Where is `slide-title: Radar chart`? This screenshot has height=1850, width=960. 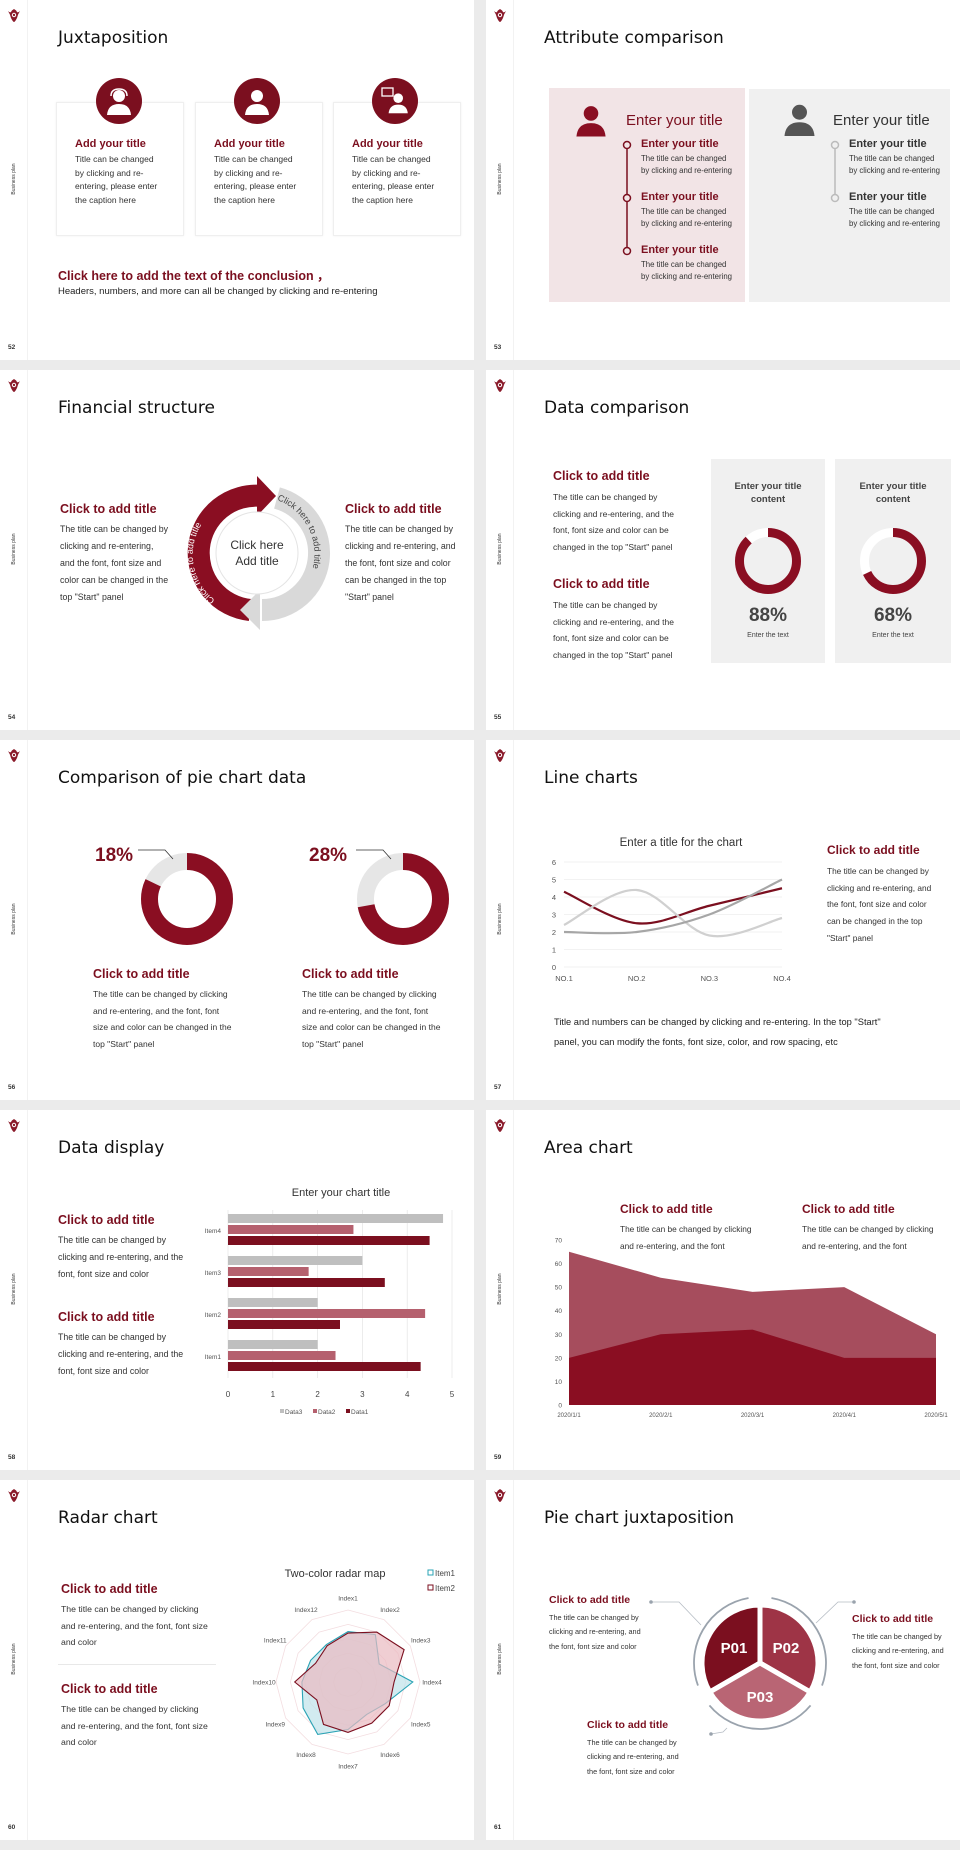 slide-title: Radar chart is located at coordinates (108, 1518).